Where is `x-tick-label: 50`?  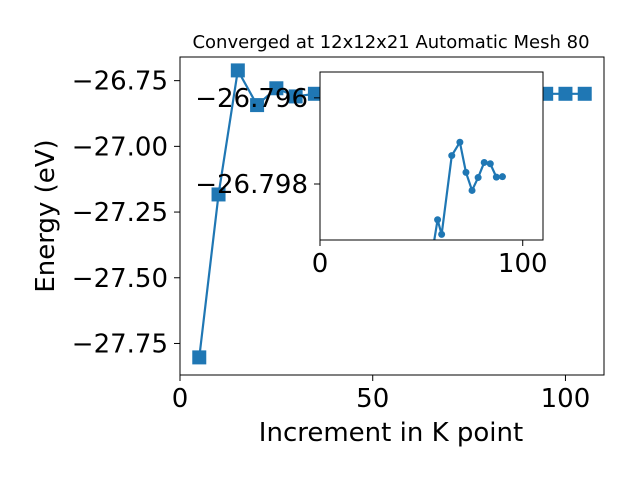 x-tick-label: 50 is located at coordinates (372, 399).